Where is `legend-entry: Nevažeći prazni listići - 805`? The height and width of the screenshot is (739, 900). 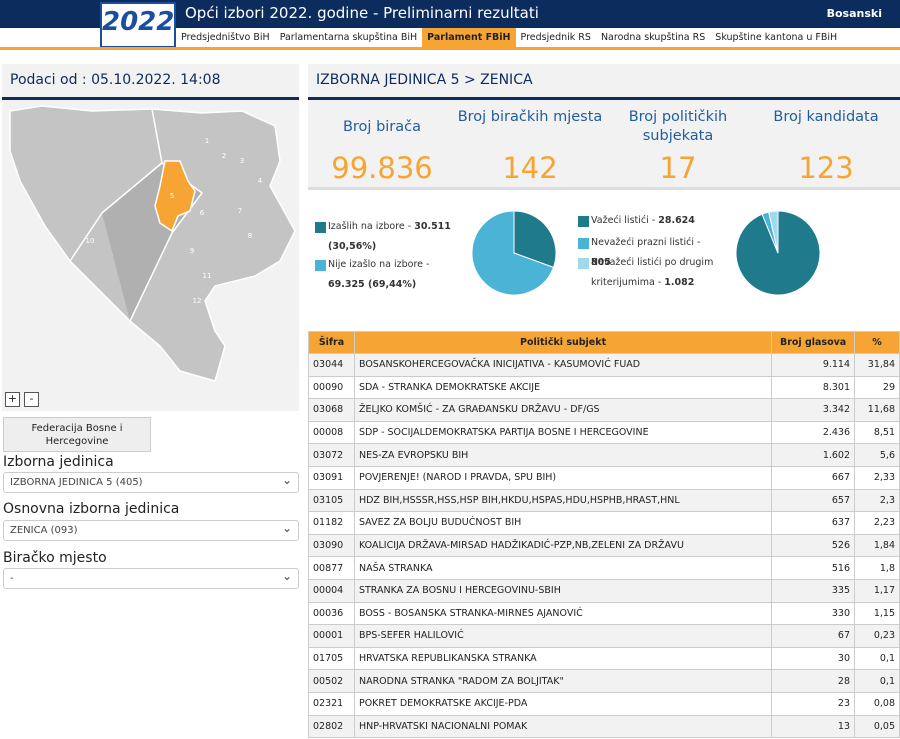
legend-entry: Nevažeći prazni listići - 805 is located at coordinates (656, 253).